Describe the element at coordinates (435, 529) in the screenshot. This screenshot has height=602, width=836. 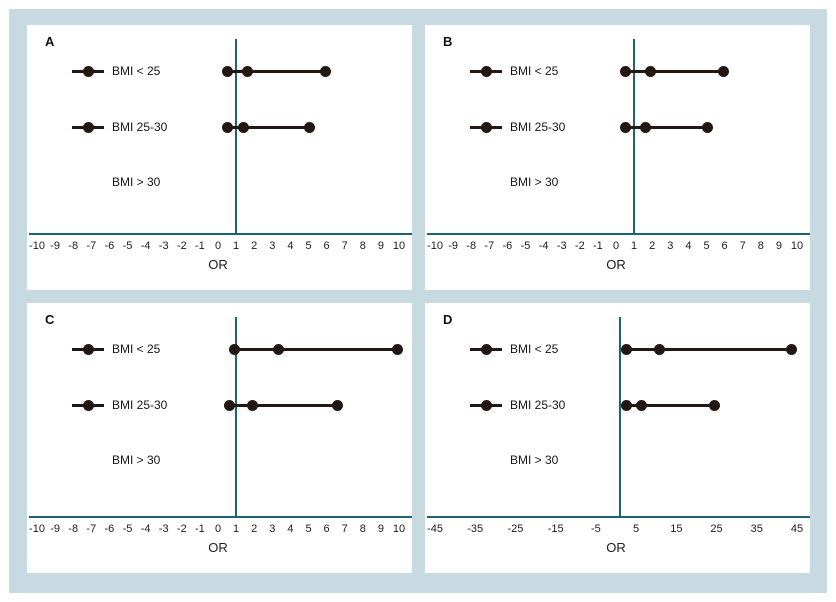
I see `axis-tick-label: -45` at that location.